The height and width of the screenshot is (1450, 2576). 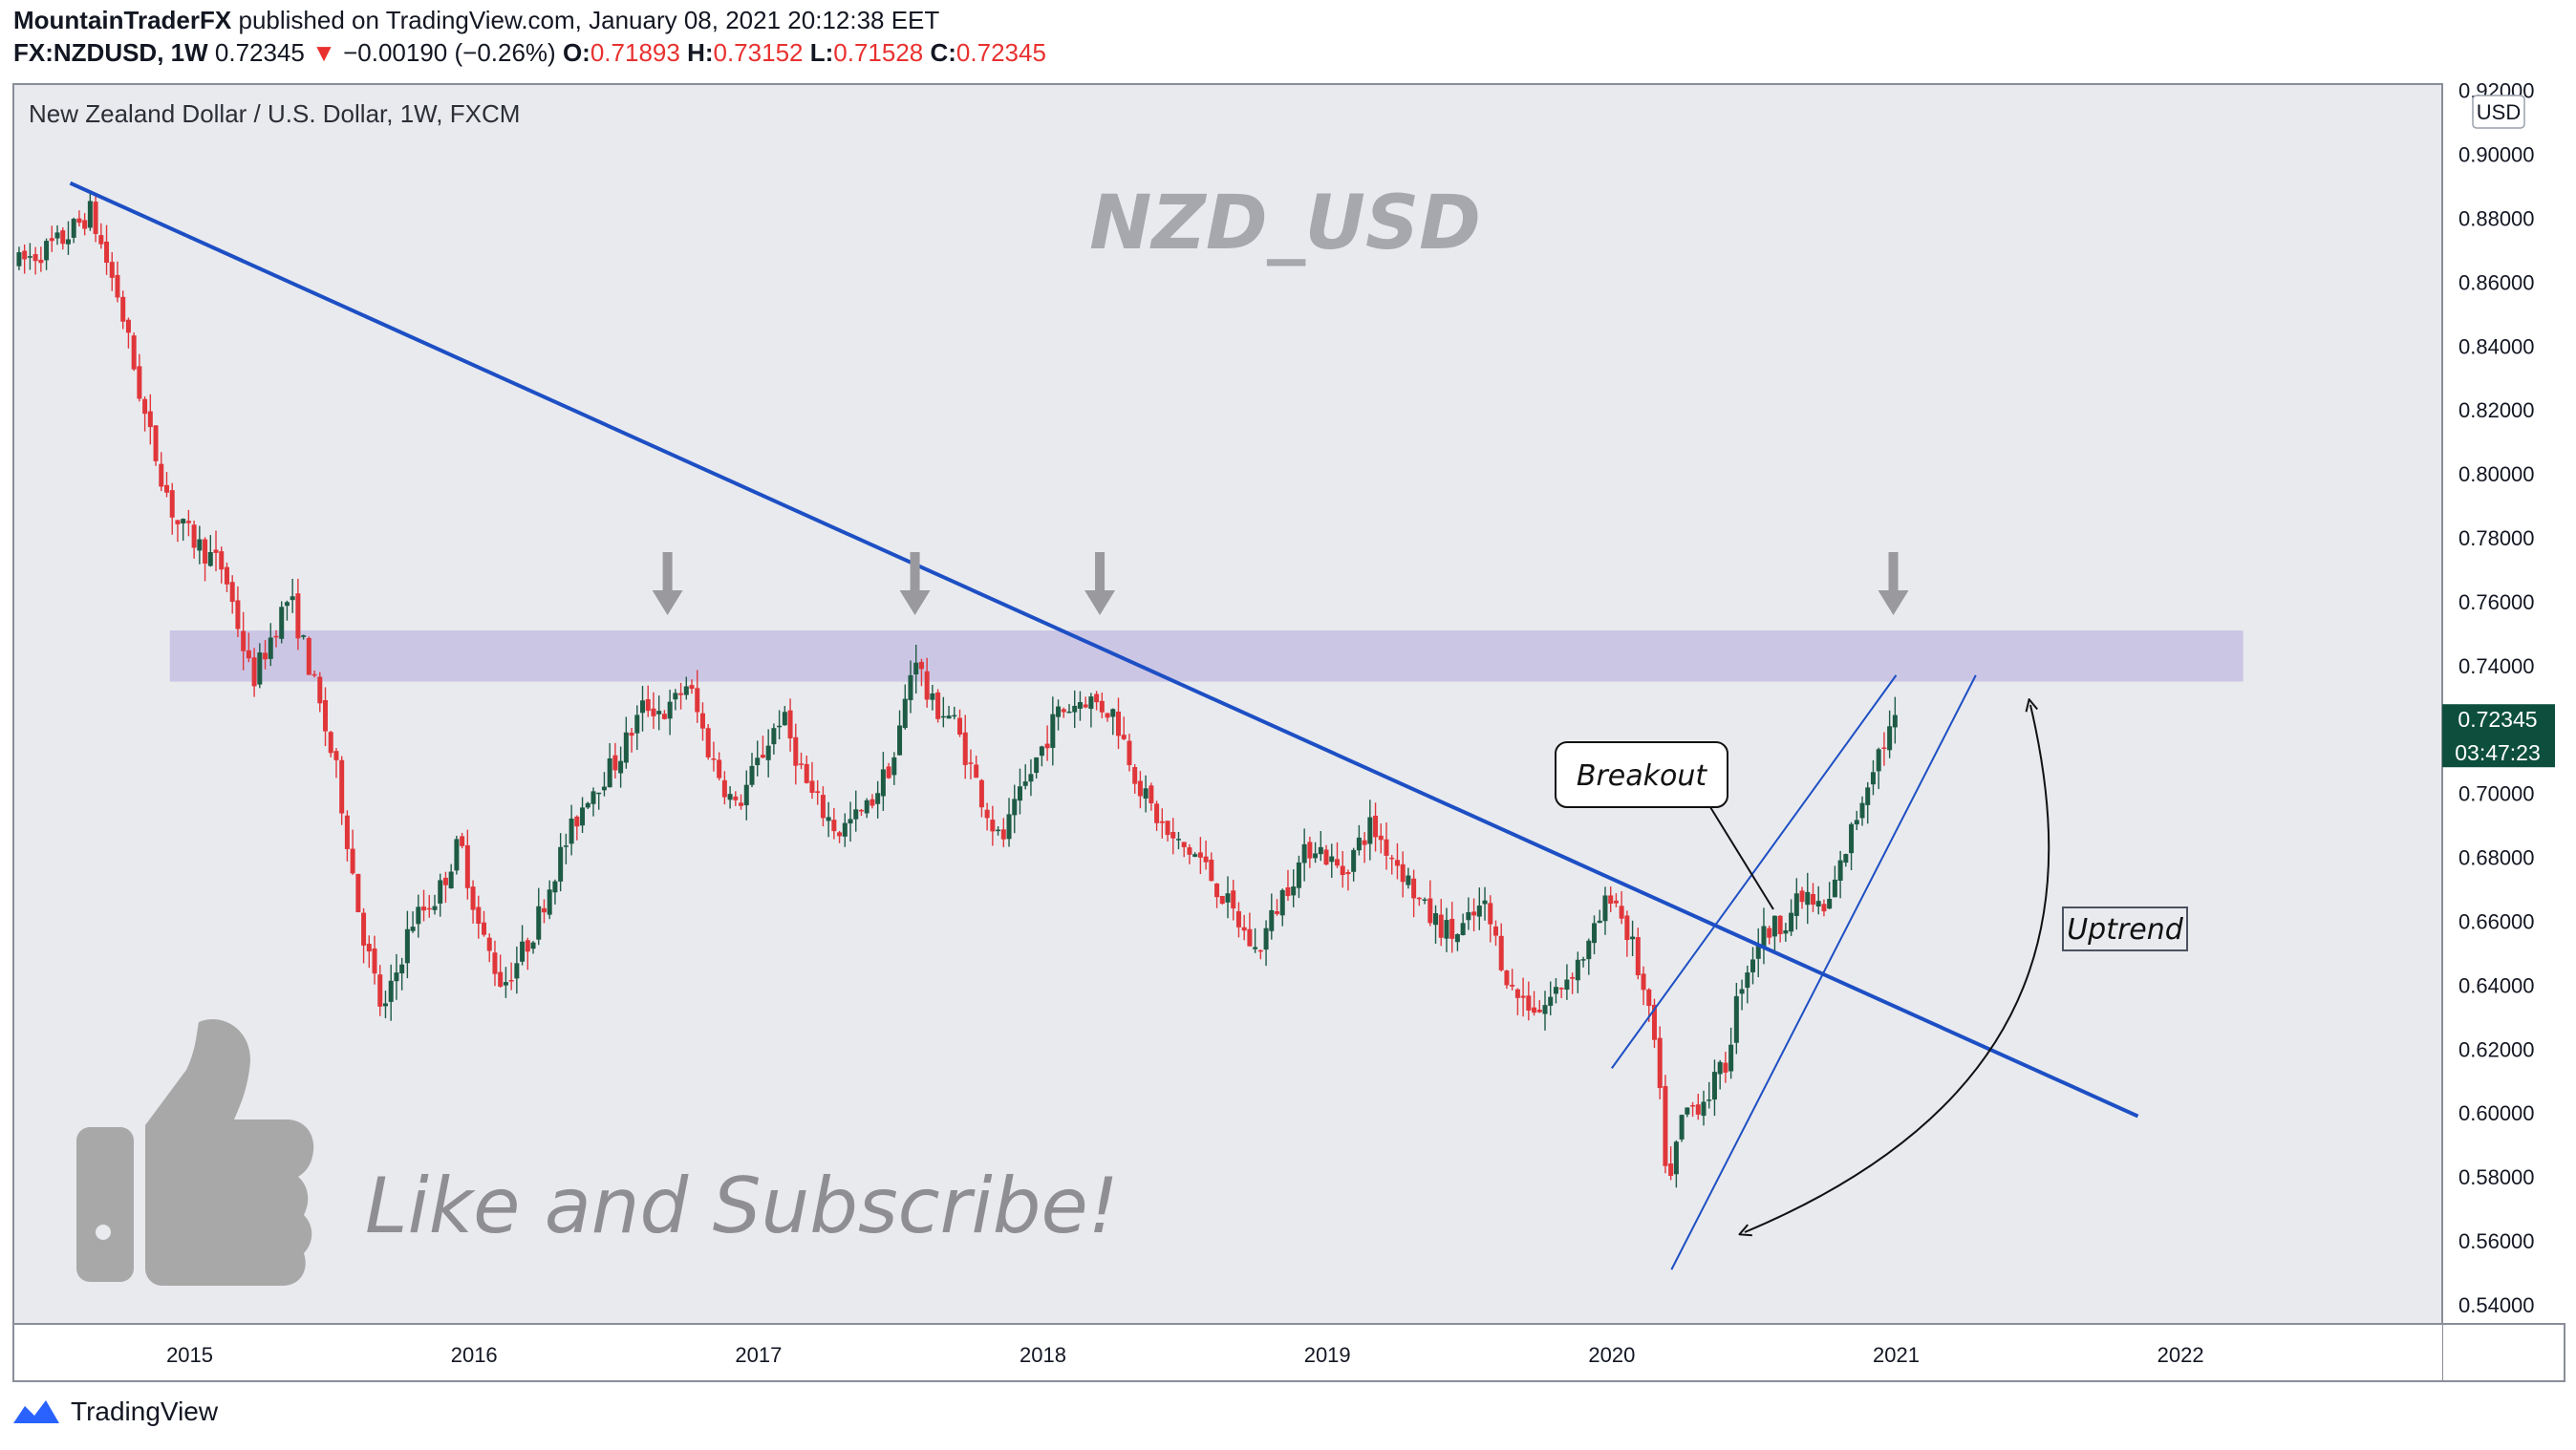 What do you see at coordinates (2496, 794) in the screenshot?
I see `y-tick-label: 0.70000` at bounding box center [2496, 794].